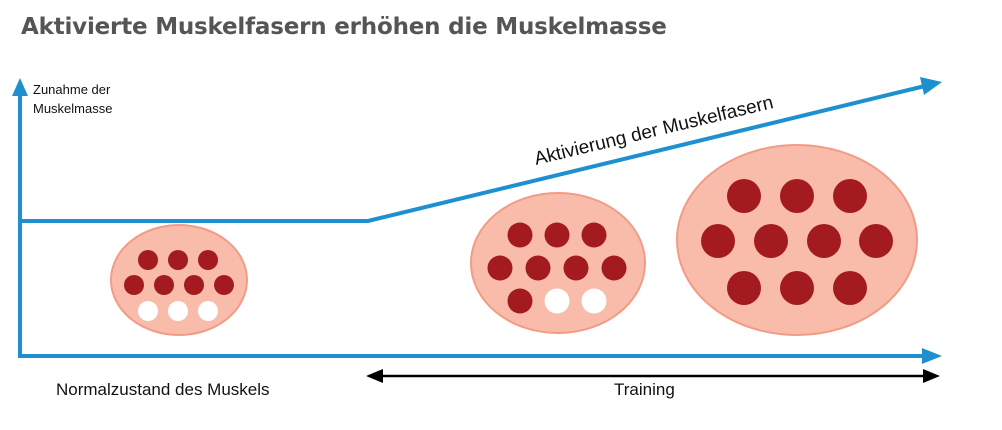  Describe the element at coordinates (179, 280) in the screenshot. I see `muscle-normal` at that location.